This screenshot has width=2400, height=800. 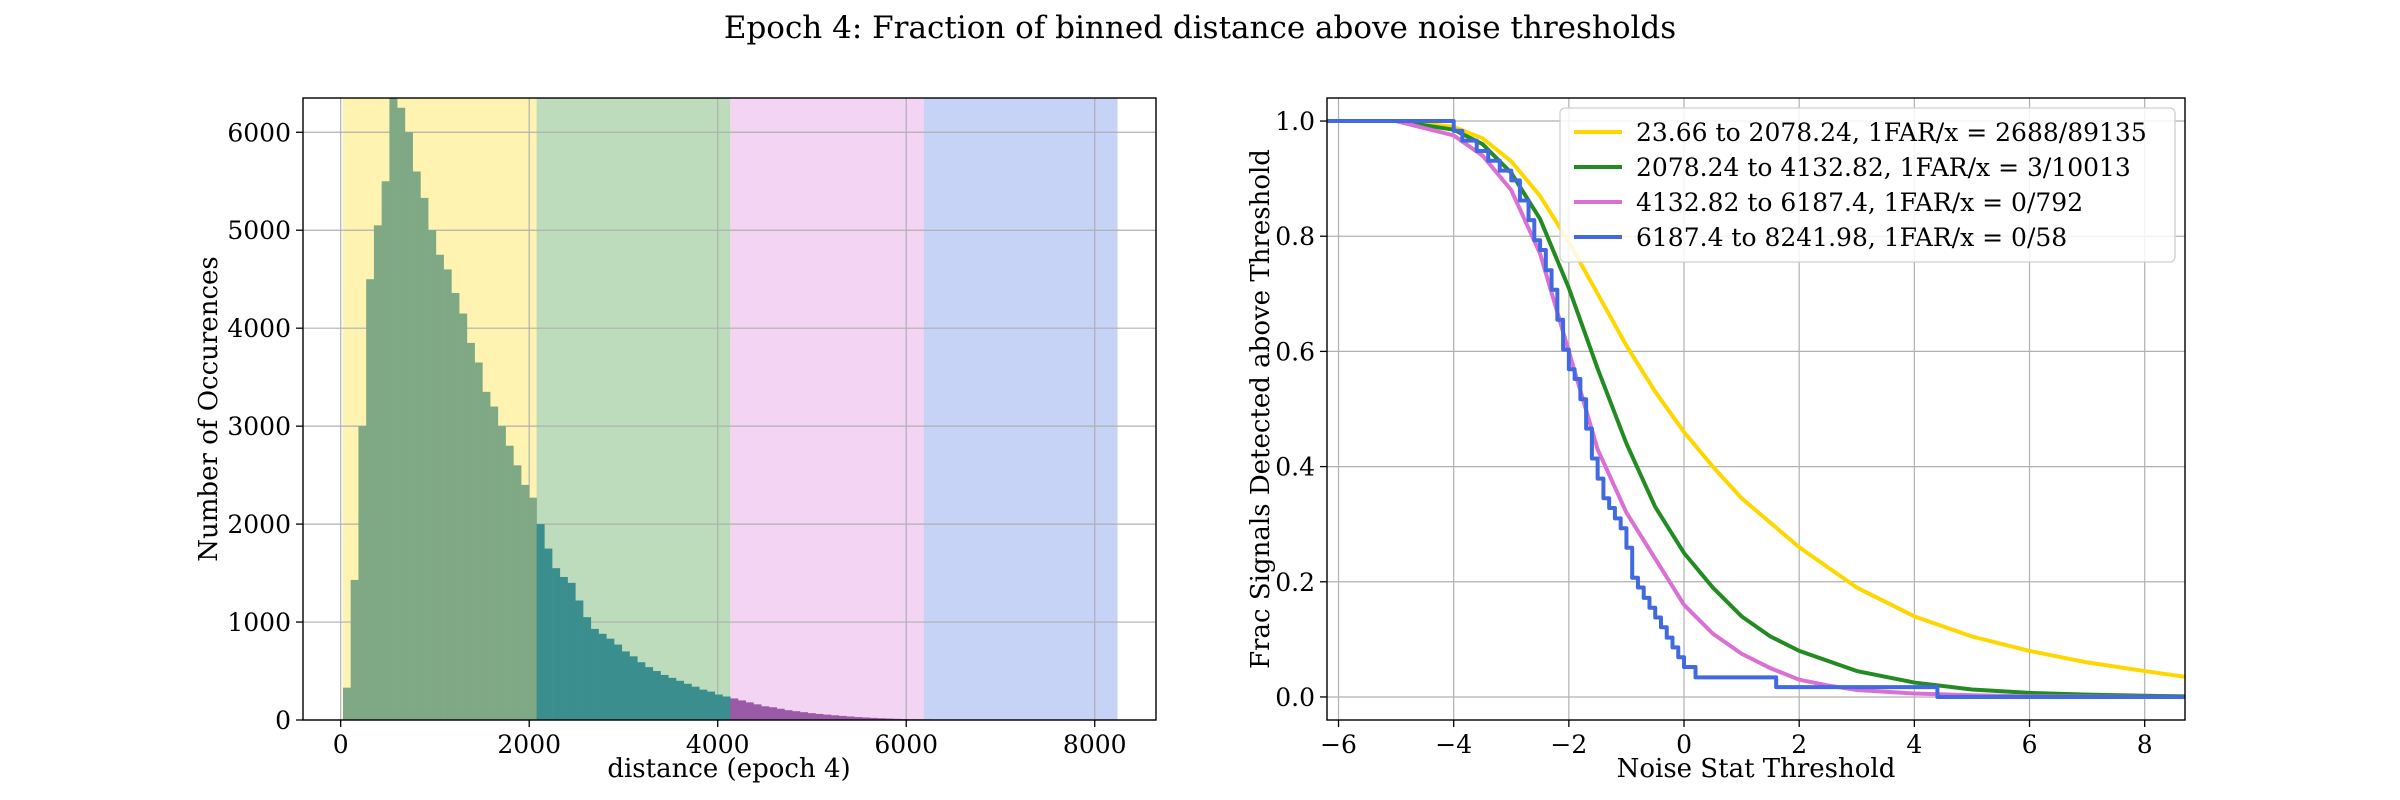 What do you see at coordinates (1095, 744) in the screenshot?
I see `histogram-x-tick-label: 8000` at bounding box center [1095, 744].